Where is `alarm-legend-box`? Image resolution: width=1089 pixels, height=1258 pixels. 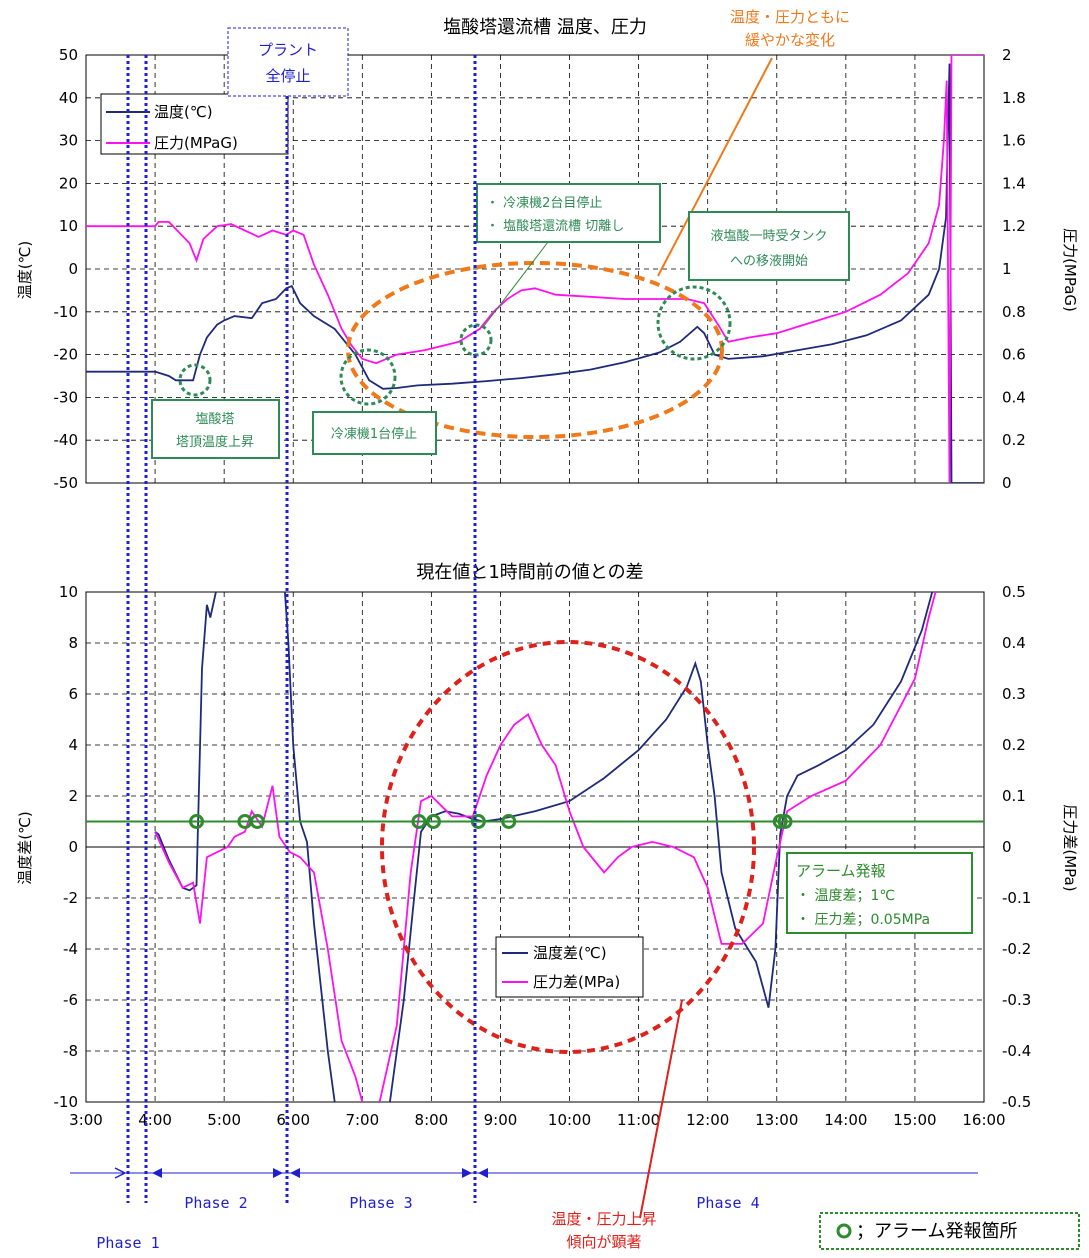 alarm-legend-box is located at coordinates (949, 1231).